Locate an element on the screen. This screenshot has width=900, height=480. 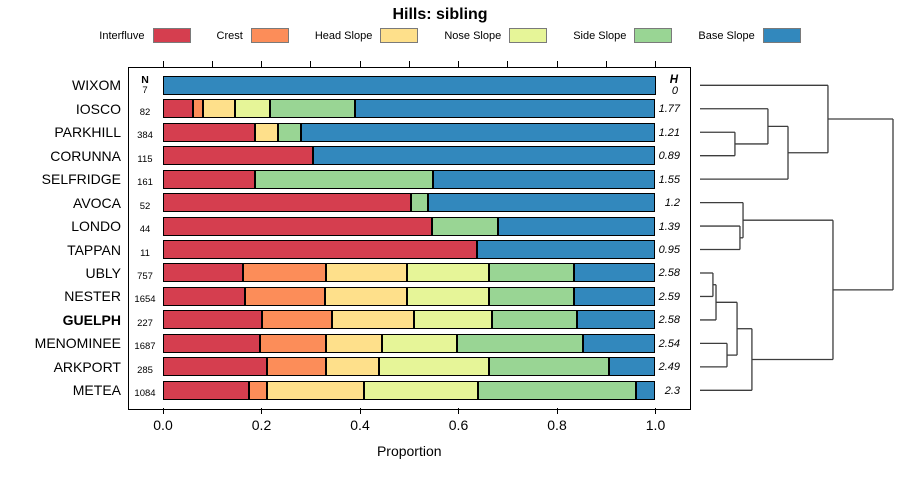
h-value: 1.21 is located at coordinates (669, 132).